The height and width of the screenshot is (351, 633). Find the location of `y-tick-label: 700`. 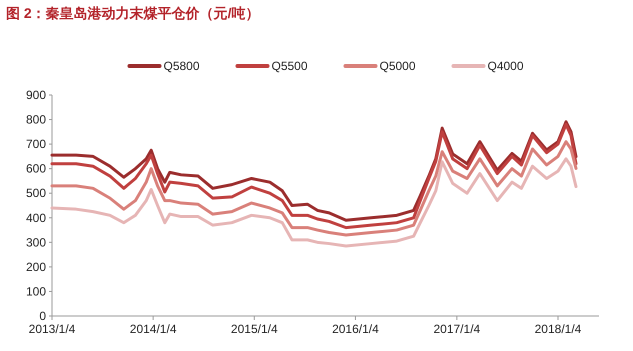

y-tick-label: 700 is located at coordinates (36, 144).